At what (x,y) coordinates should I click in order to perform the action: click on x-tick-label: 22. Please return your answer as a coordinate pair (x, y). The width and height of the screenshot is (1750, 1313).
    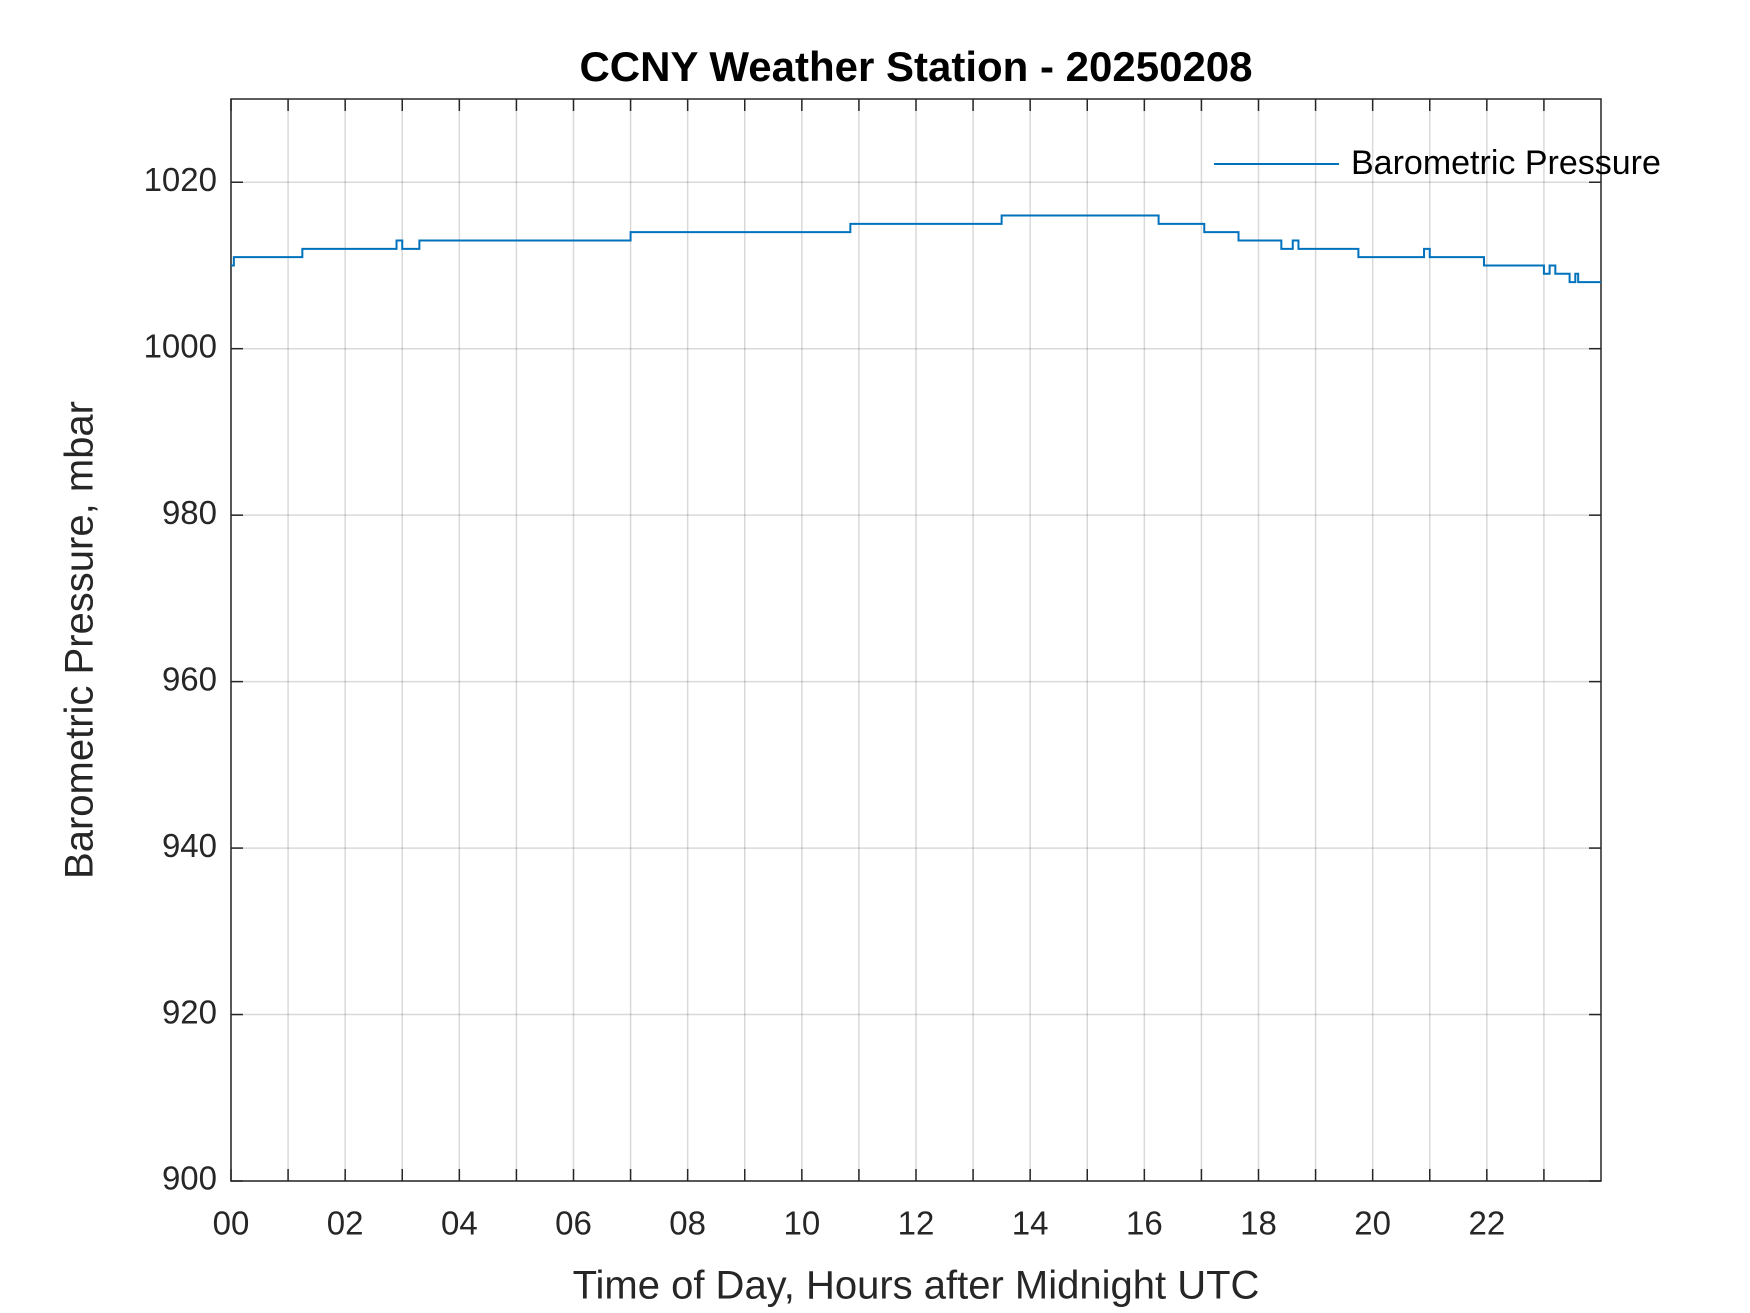
    Looking at the image, I should click on (1486, 1223).